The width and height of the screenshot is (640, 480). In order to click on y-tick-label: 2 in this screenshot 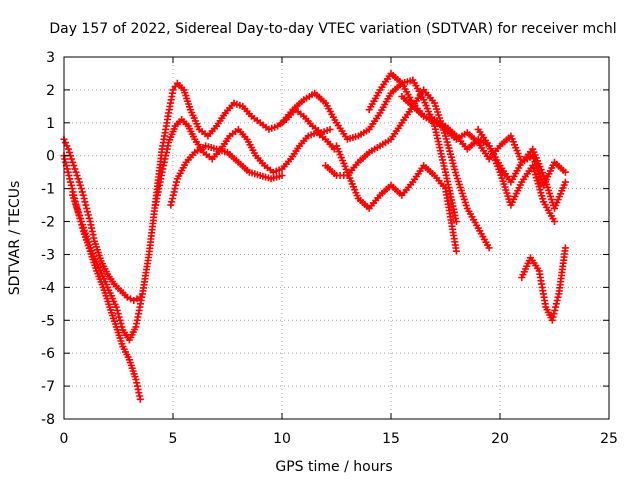, I will do `click(50, 91)`.